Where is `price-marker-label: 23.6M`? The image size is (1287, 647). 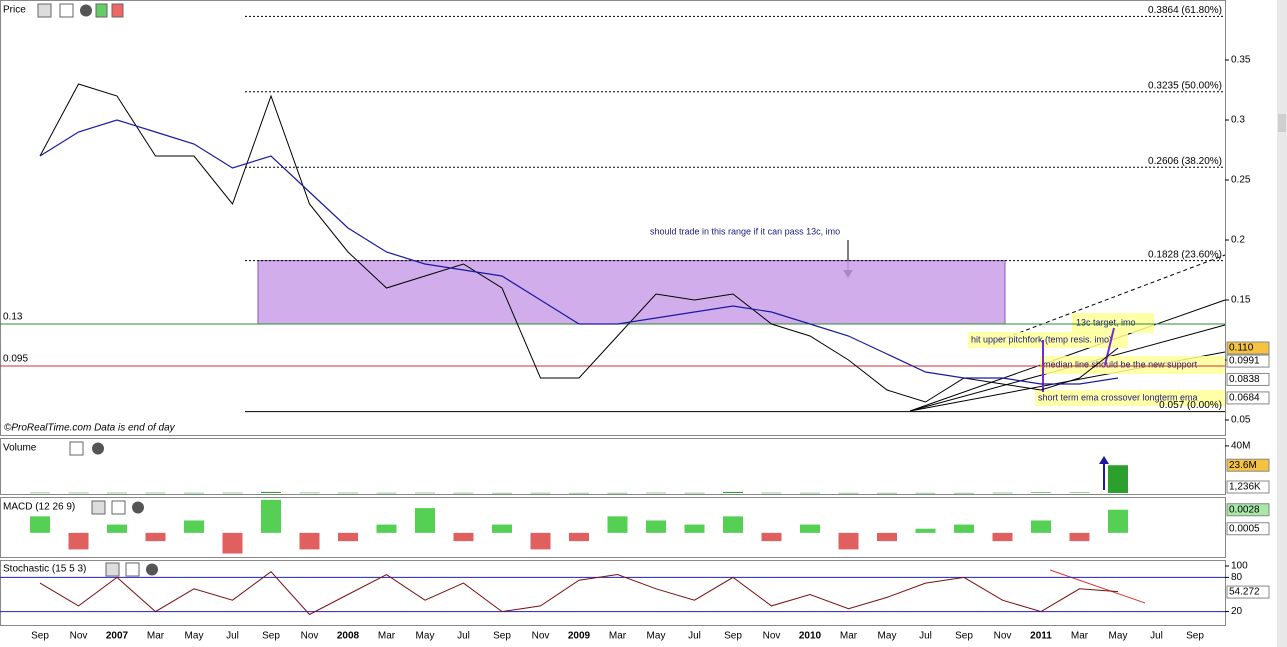
price-marker-label: 23.6M is located at coordinates (1243, 465).